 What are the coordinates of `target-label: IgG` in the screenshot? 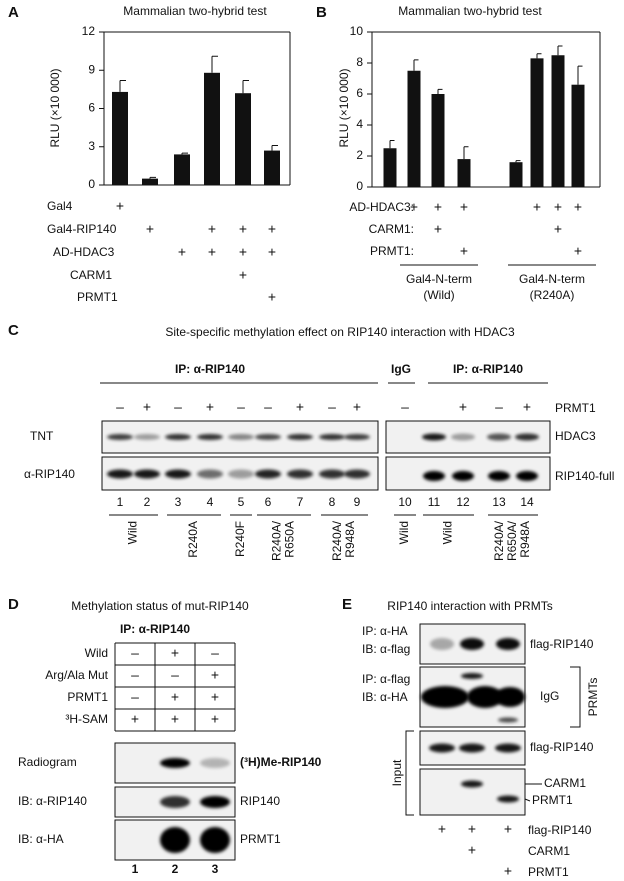 It's located at (549, 696).